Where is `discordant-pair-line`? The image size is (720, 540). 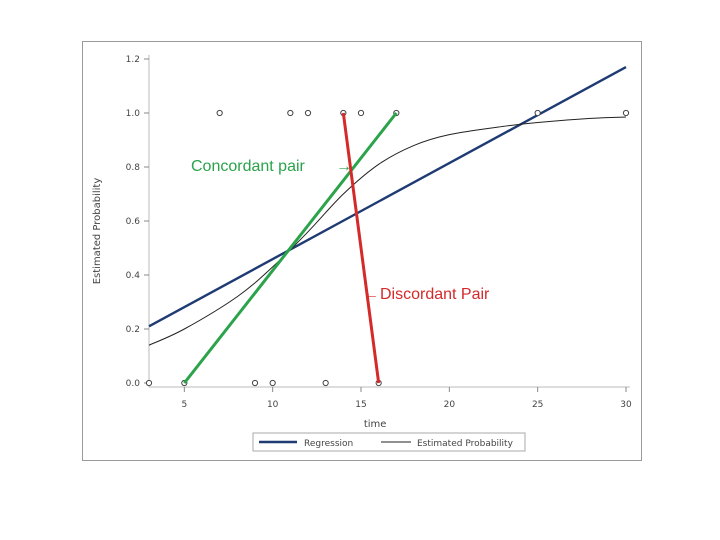
discordant-pair-line is located at coordinates (361, 248).